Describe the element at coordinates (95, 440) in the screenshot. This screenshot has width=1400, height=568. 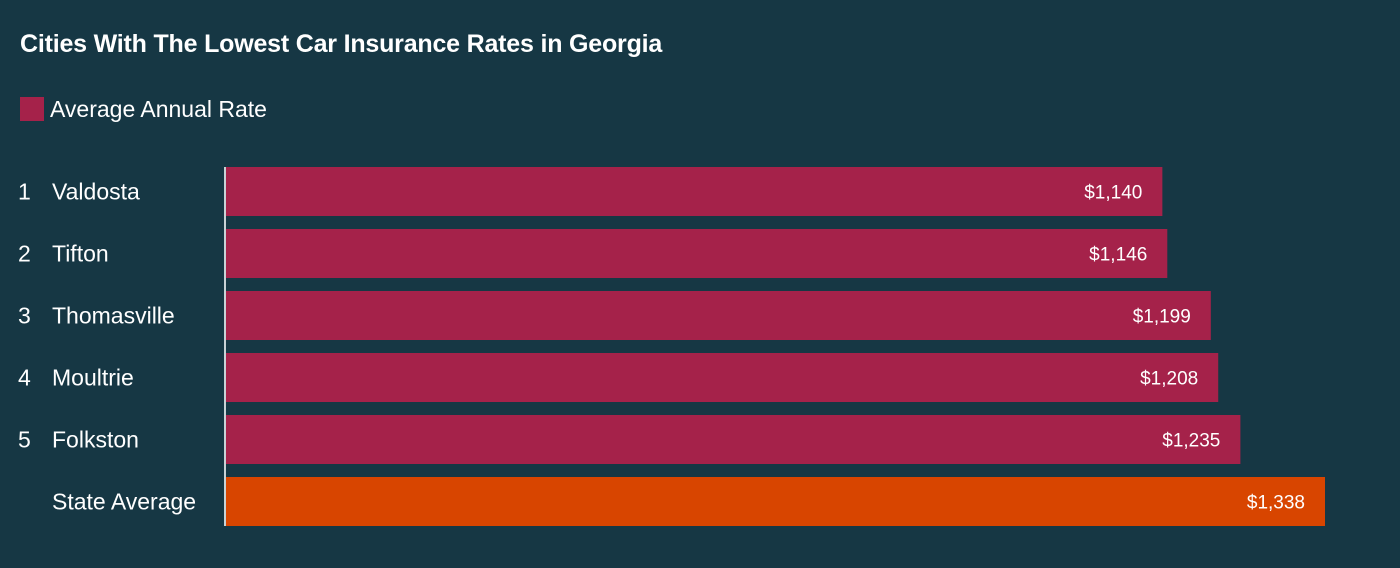
I see `category-label: Folkston` at that location.